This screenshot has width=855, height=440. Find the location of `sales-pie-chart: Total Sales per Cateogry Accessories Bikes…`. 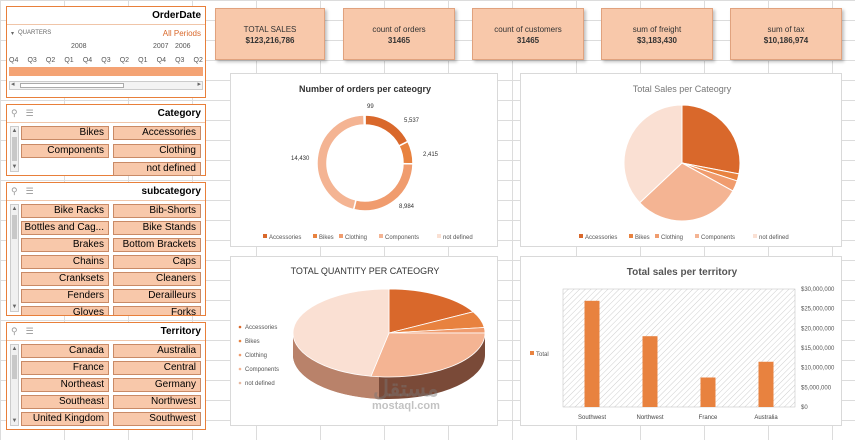

sales-pie-chart: Total Sales per Cateogry Accessories Bikes… is located at coordinates (681, 160).